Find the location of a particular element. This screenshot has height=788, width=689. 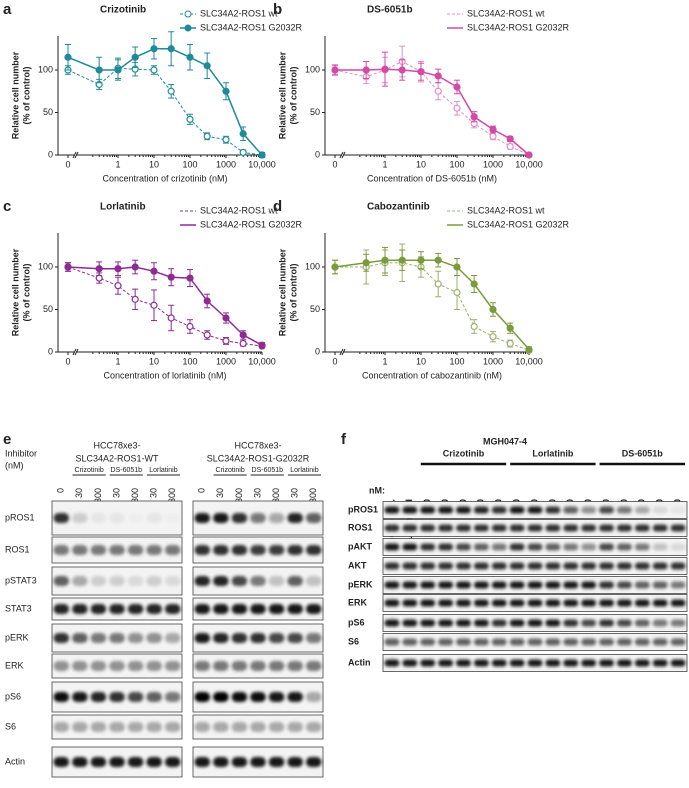

x-tick-label: 1000 is located at coordinates (226, 361).